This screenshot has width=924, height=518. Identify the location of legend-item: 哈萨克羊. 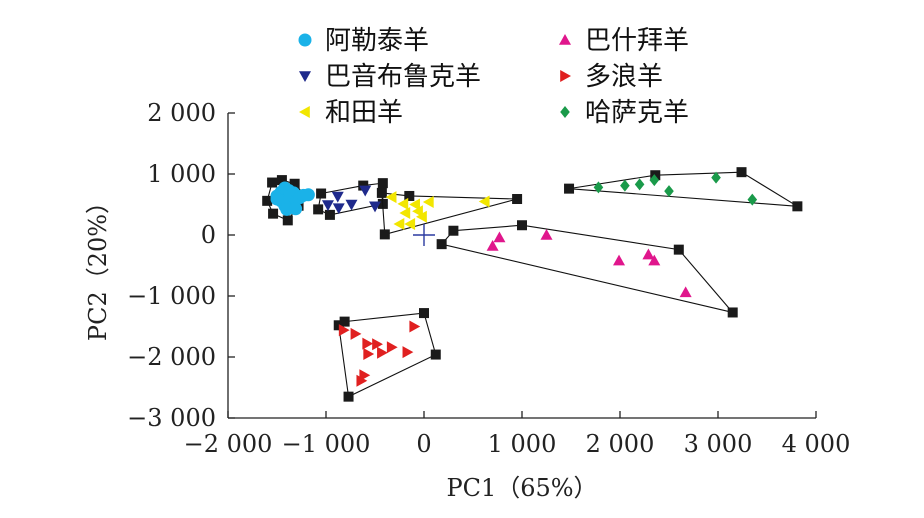
(624, 113).